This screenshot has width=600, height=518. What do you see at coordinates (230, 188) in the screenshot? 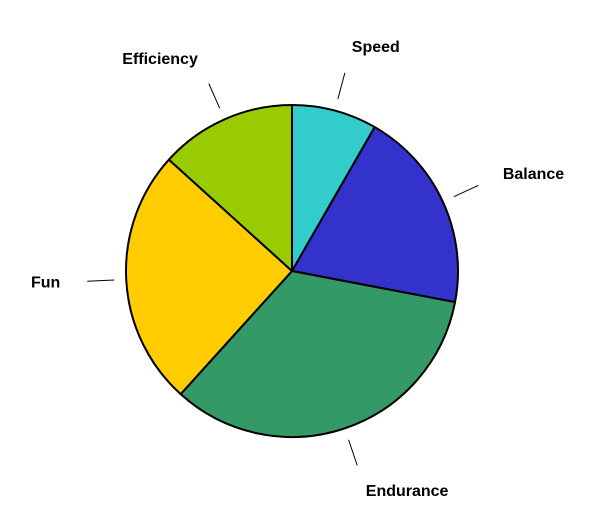
I see `pie-slice-efficiency` at bounding box center [230, 188].